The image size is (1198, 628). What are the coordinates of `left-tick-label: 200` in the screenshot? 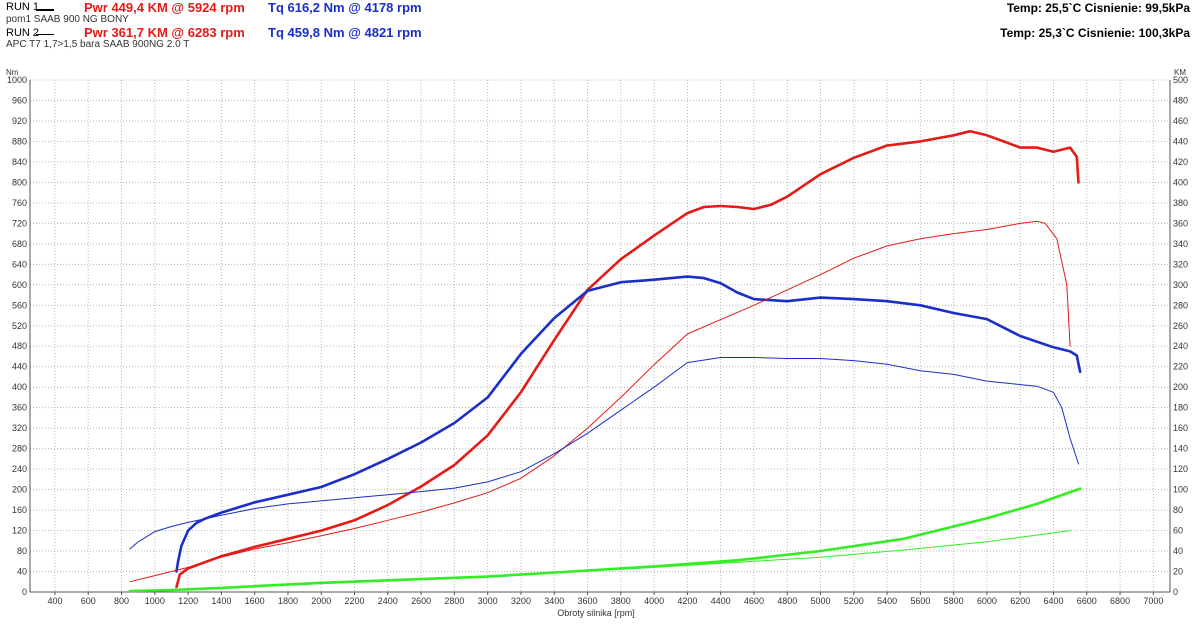 It's located at (19, 490).